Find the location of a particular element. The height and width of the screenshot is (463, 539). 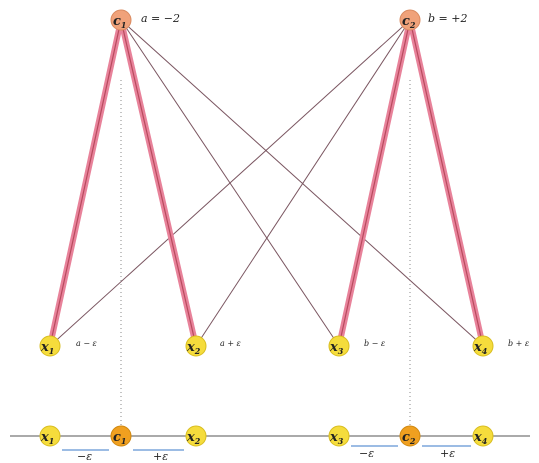

edge-c2-x3 is located at coordinates (374, 183).